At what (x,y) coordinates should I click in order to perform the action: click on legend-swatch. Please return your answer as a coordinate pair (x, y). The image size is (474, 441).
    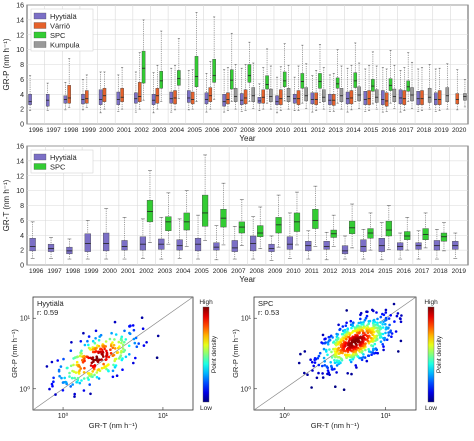
    Looking at the image, I should click on (40, 16).